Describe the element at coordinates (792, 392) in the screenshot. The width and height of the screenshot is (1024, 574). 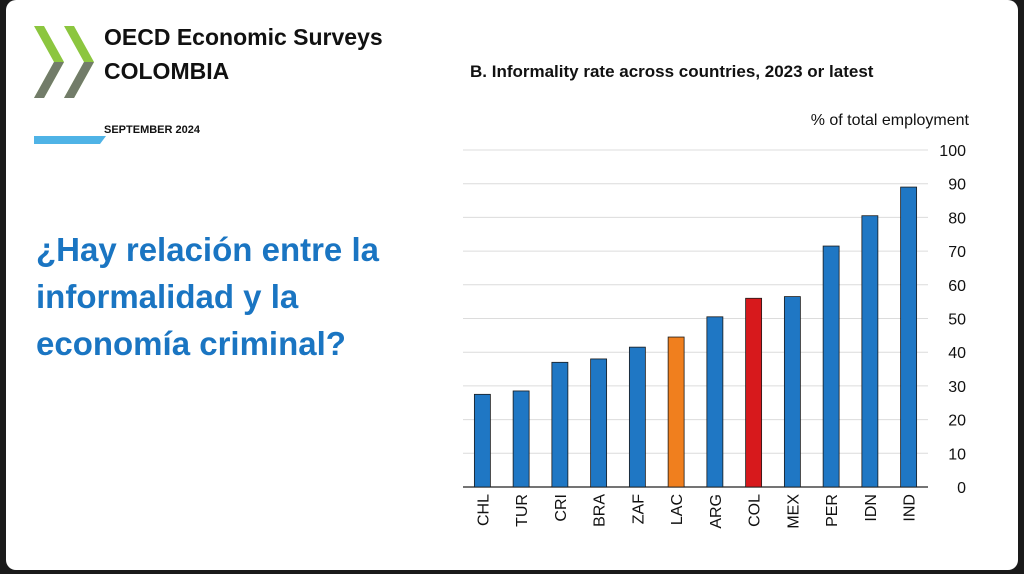
I see `bar-mex` at that location.